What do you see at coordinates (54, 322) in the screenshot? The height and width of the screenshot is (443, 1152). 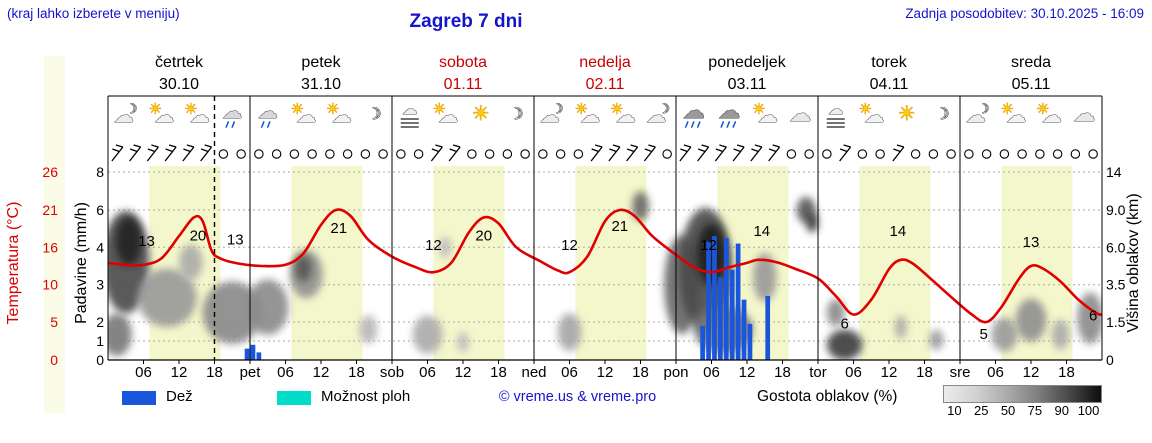 I see `svg-text: 5` at bounding box center [54, 322].